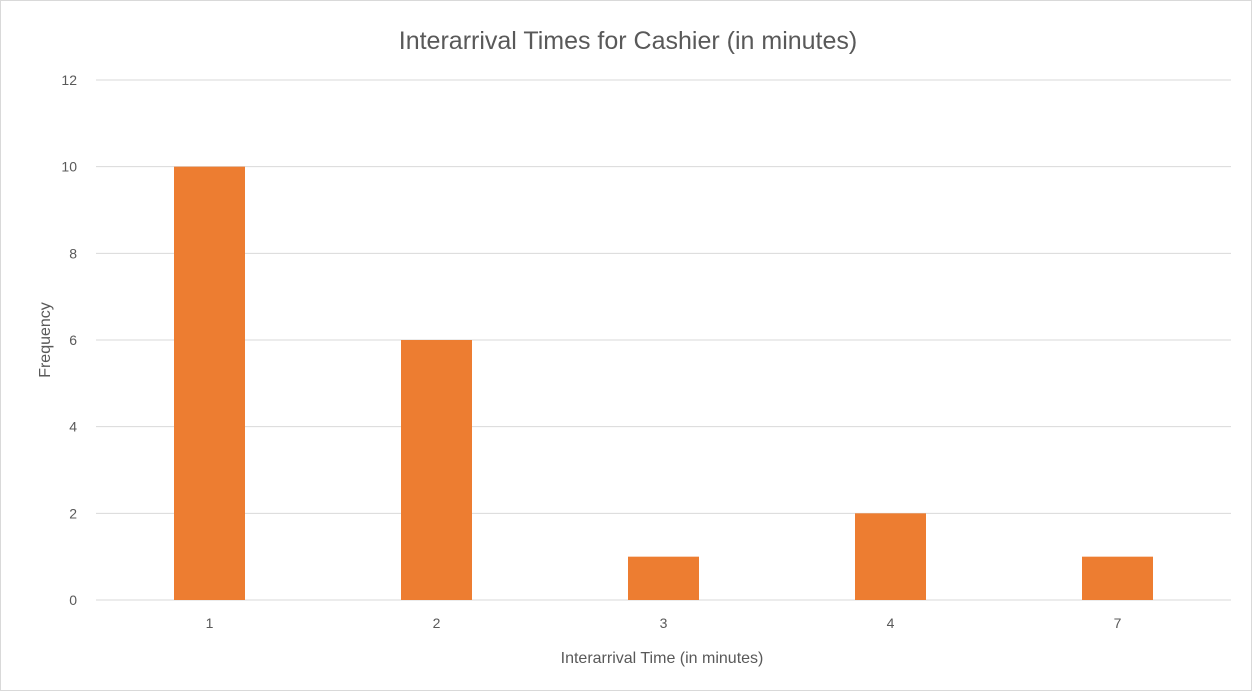 This screenshot has height=692, width=1252. What do you see at coordinates (69, 167) in the screenshot?
I see `y-tick-label: 10` at bounding box center [69, 167].